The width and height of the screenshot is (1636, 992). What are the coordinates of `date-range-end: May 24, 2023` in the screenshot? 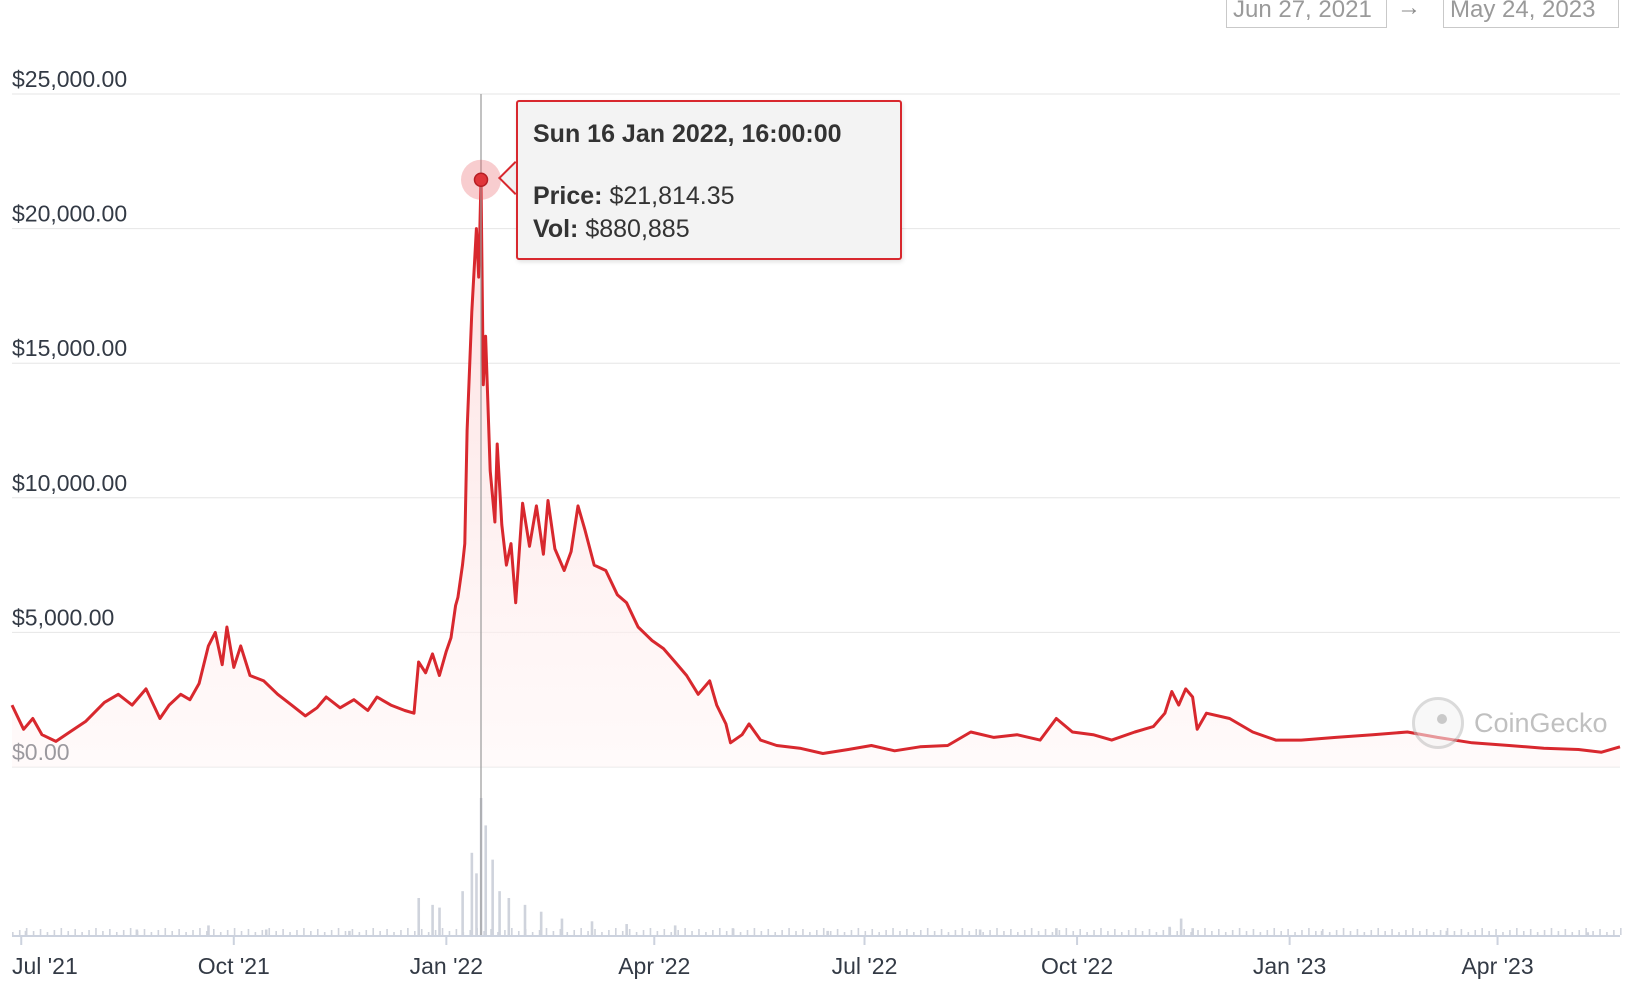 It's located at (1531, 14).